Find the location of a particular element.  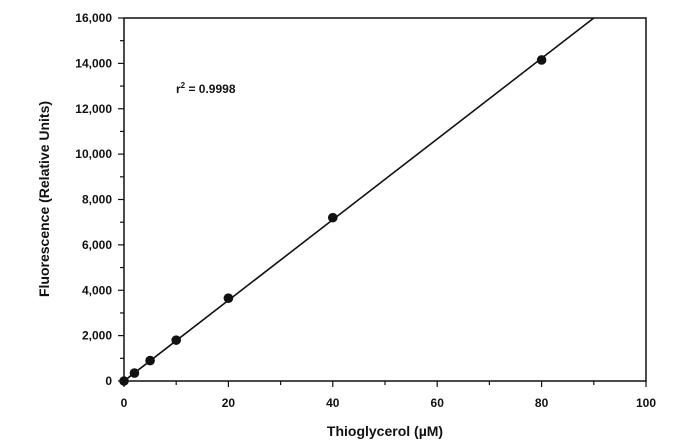

x-tick-label: 80 is located at coordinates (542, 403).